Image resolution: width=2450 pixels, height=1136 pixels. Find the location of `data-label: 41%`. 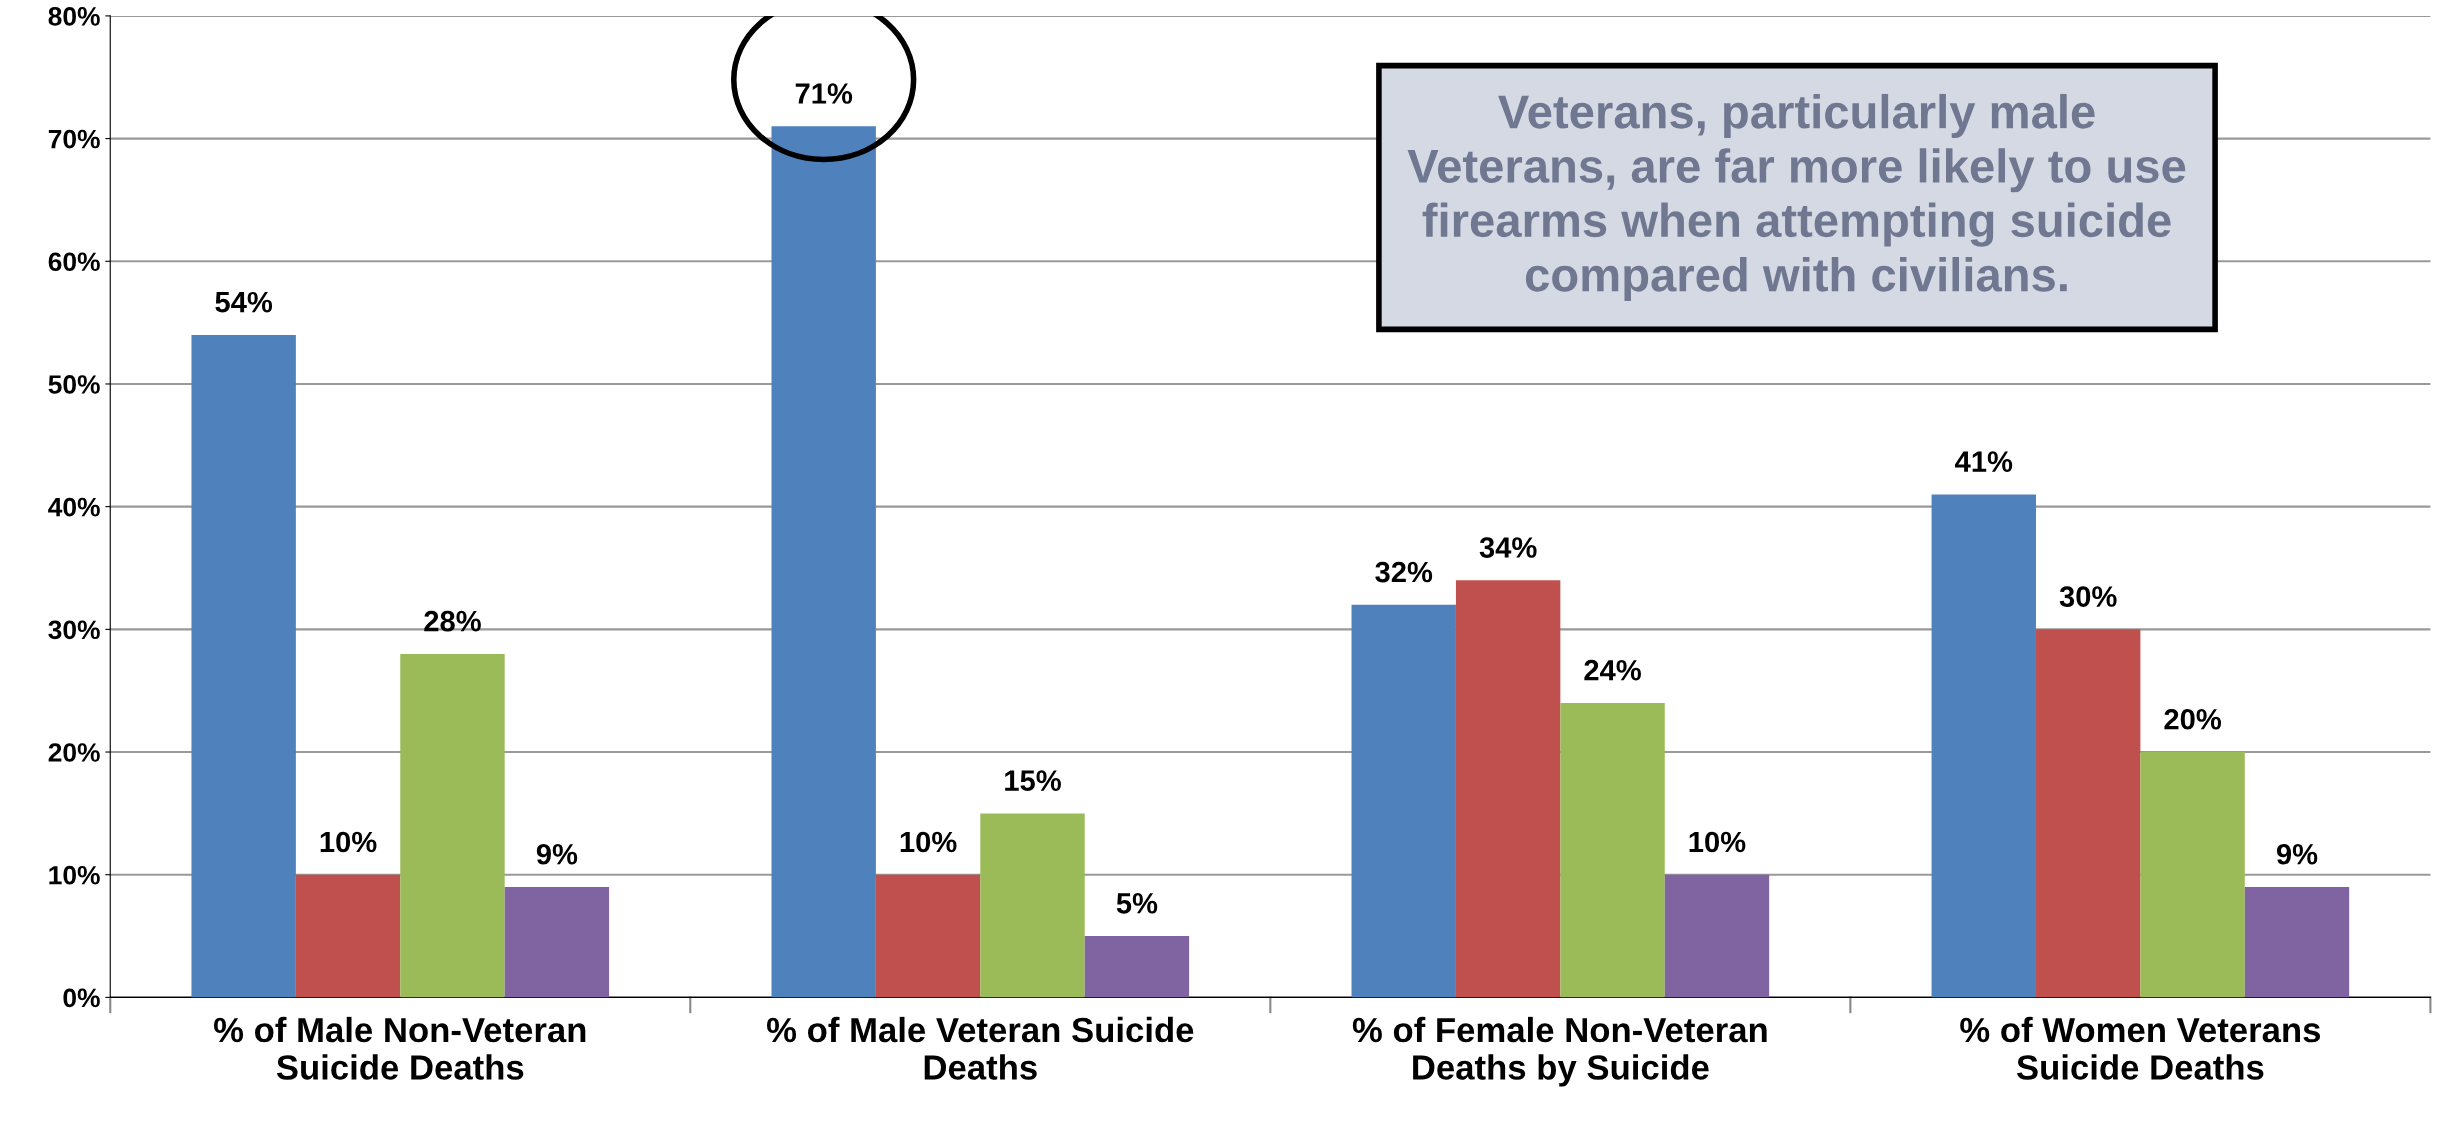

data-label: 41% is located at coordinates (1984, 461).